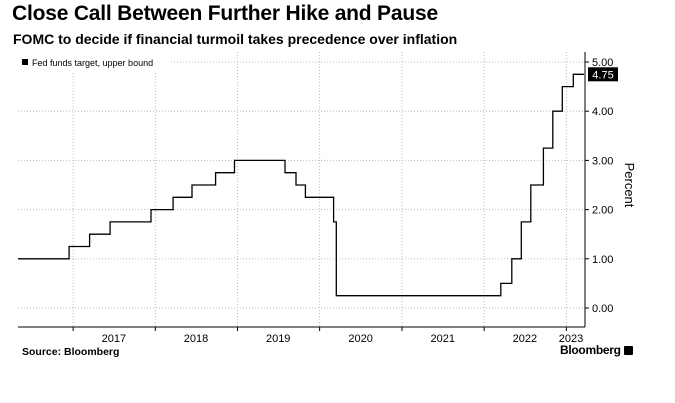  What do you see at coordinates (25, 62) in the screenshot?
I see `legend-swatch` at bounding box center [25, 62].